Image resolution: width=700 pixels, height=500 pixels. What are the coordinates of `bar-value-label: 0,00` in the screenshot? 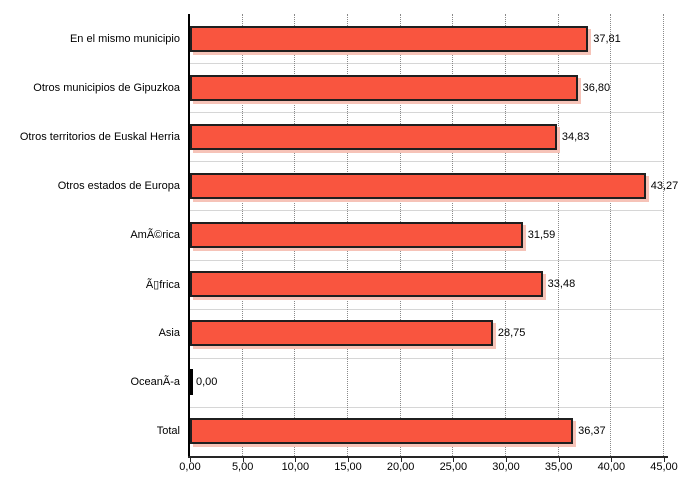 It's located at (207, 382).